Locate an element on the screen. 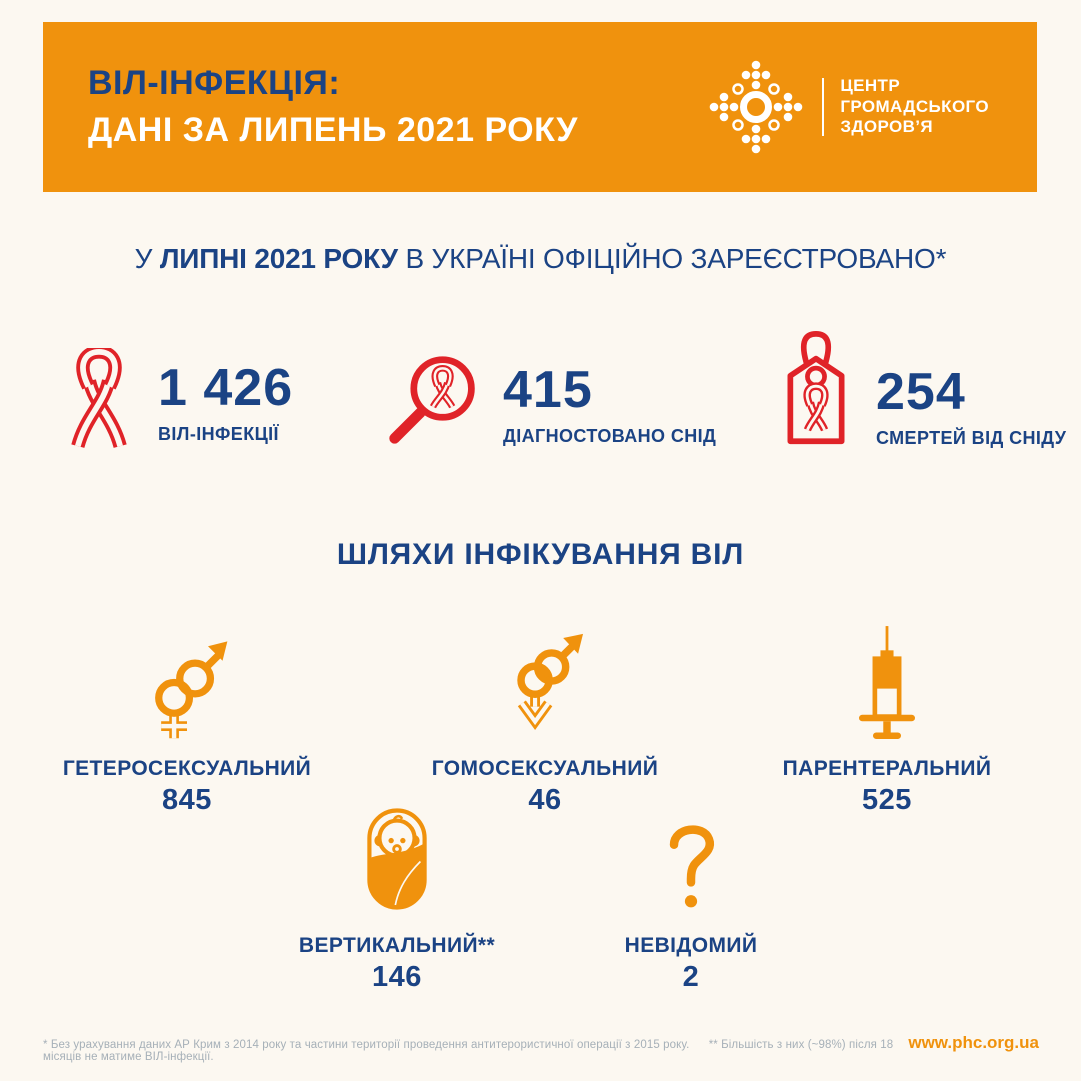 This screenshot has width=1081, height=1081. logo-divider is located at coordinates (823, 107).